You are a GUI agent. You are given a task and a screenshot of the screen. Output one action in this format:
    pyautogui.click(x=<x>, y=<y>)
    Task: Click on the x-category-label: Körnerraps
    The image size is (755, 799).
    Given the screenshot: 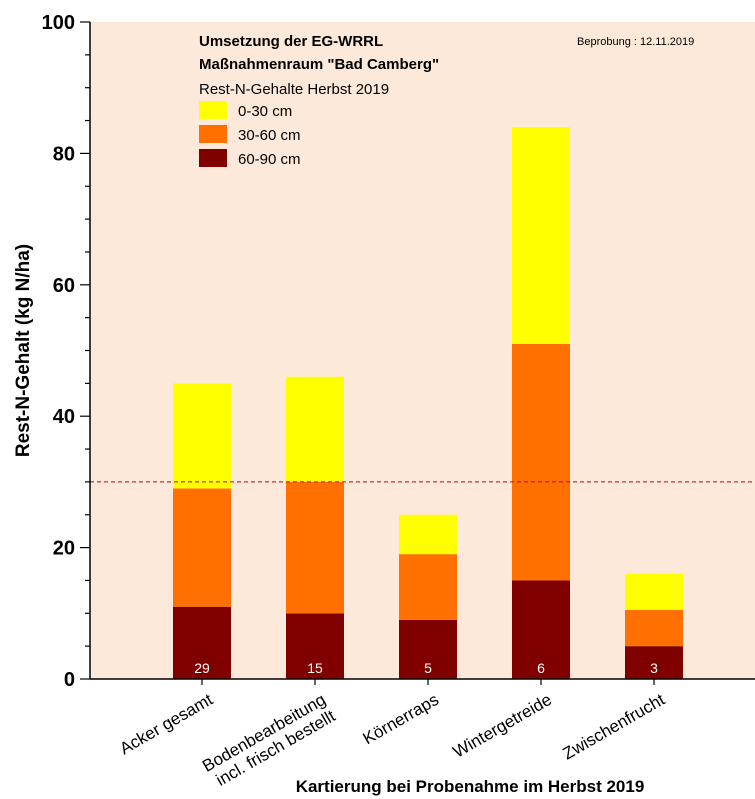 What is the action you would take?
    pyautogui.click(x=401, y=719)
    